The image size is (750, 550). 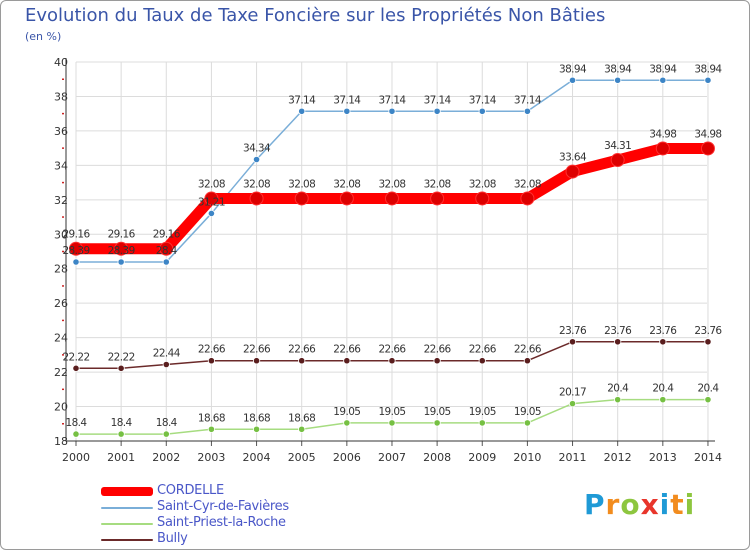 I want to click on data-label-1: 31.21, so click(x=211, y=202).